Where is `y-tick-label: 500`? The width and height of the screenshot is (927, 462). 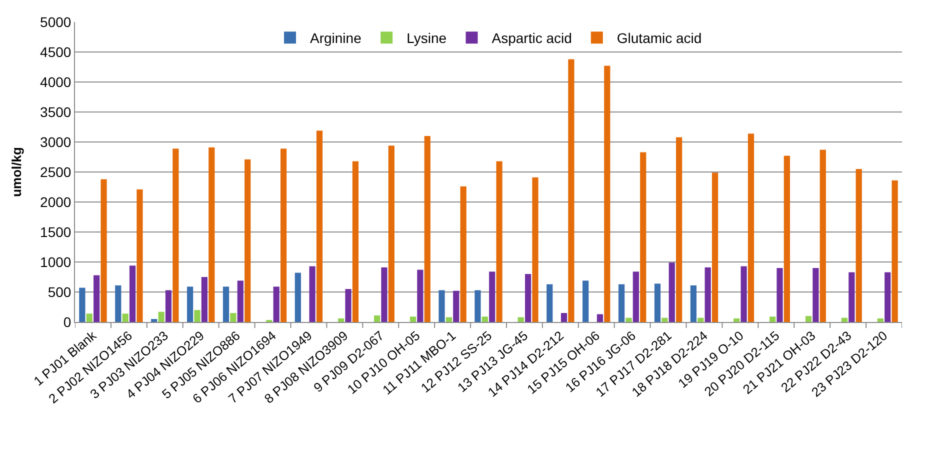
y-tick-label: 500 is located at coordinates (60, 292).